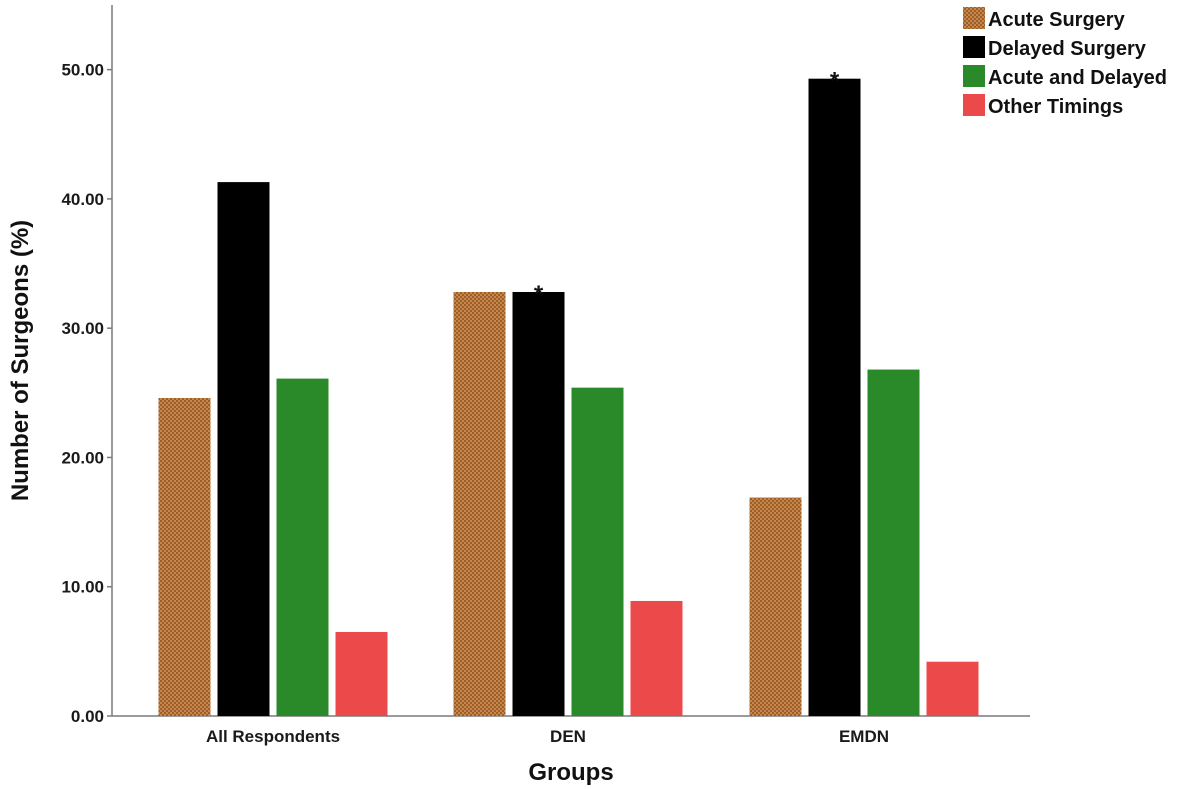 Image resolution: width=1200 pixels, height=789 pixels. I want to click on x-tick-label: DEN, so click(568, 736).